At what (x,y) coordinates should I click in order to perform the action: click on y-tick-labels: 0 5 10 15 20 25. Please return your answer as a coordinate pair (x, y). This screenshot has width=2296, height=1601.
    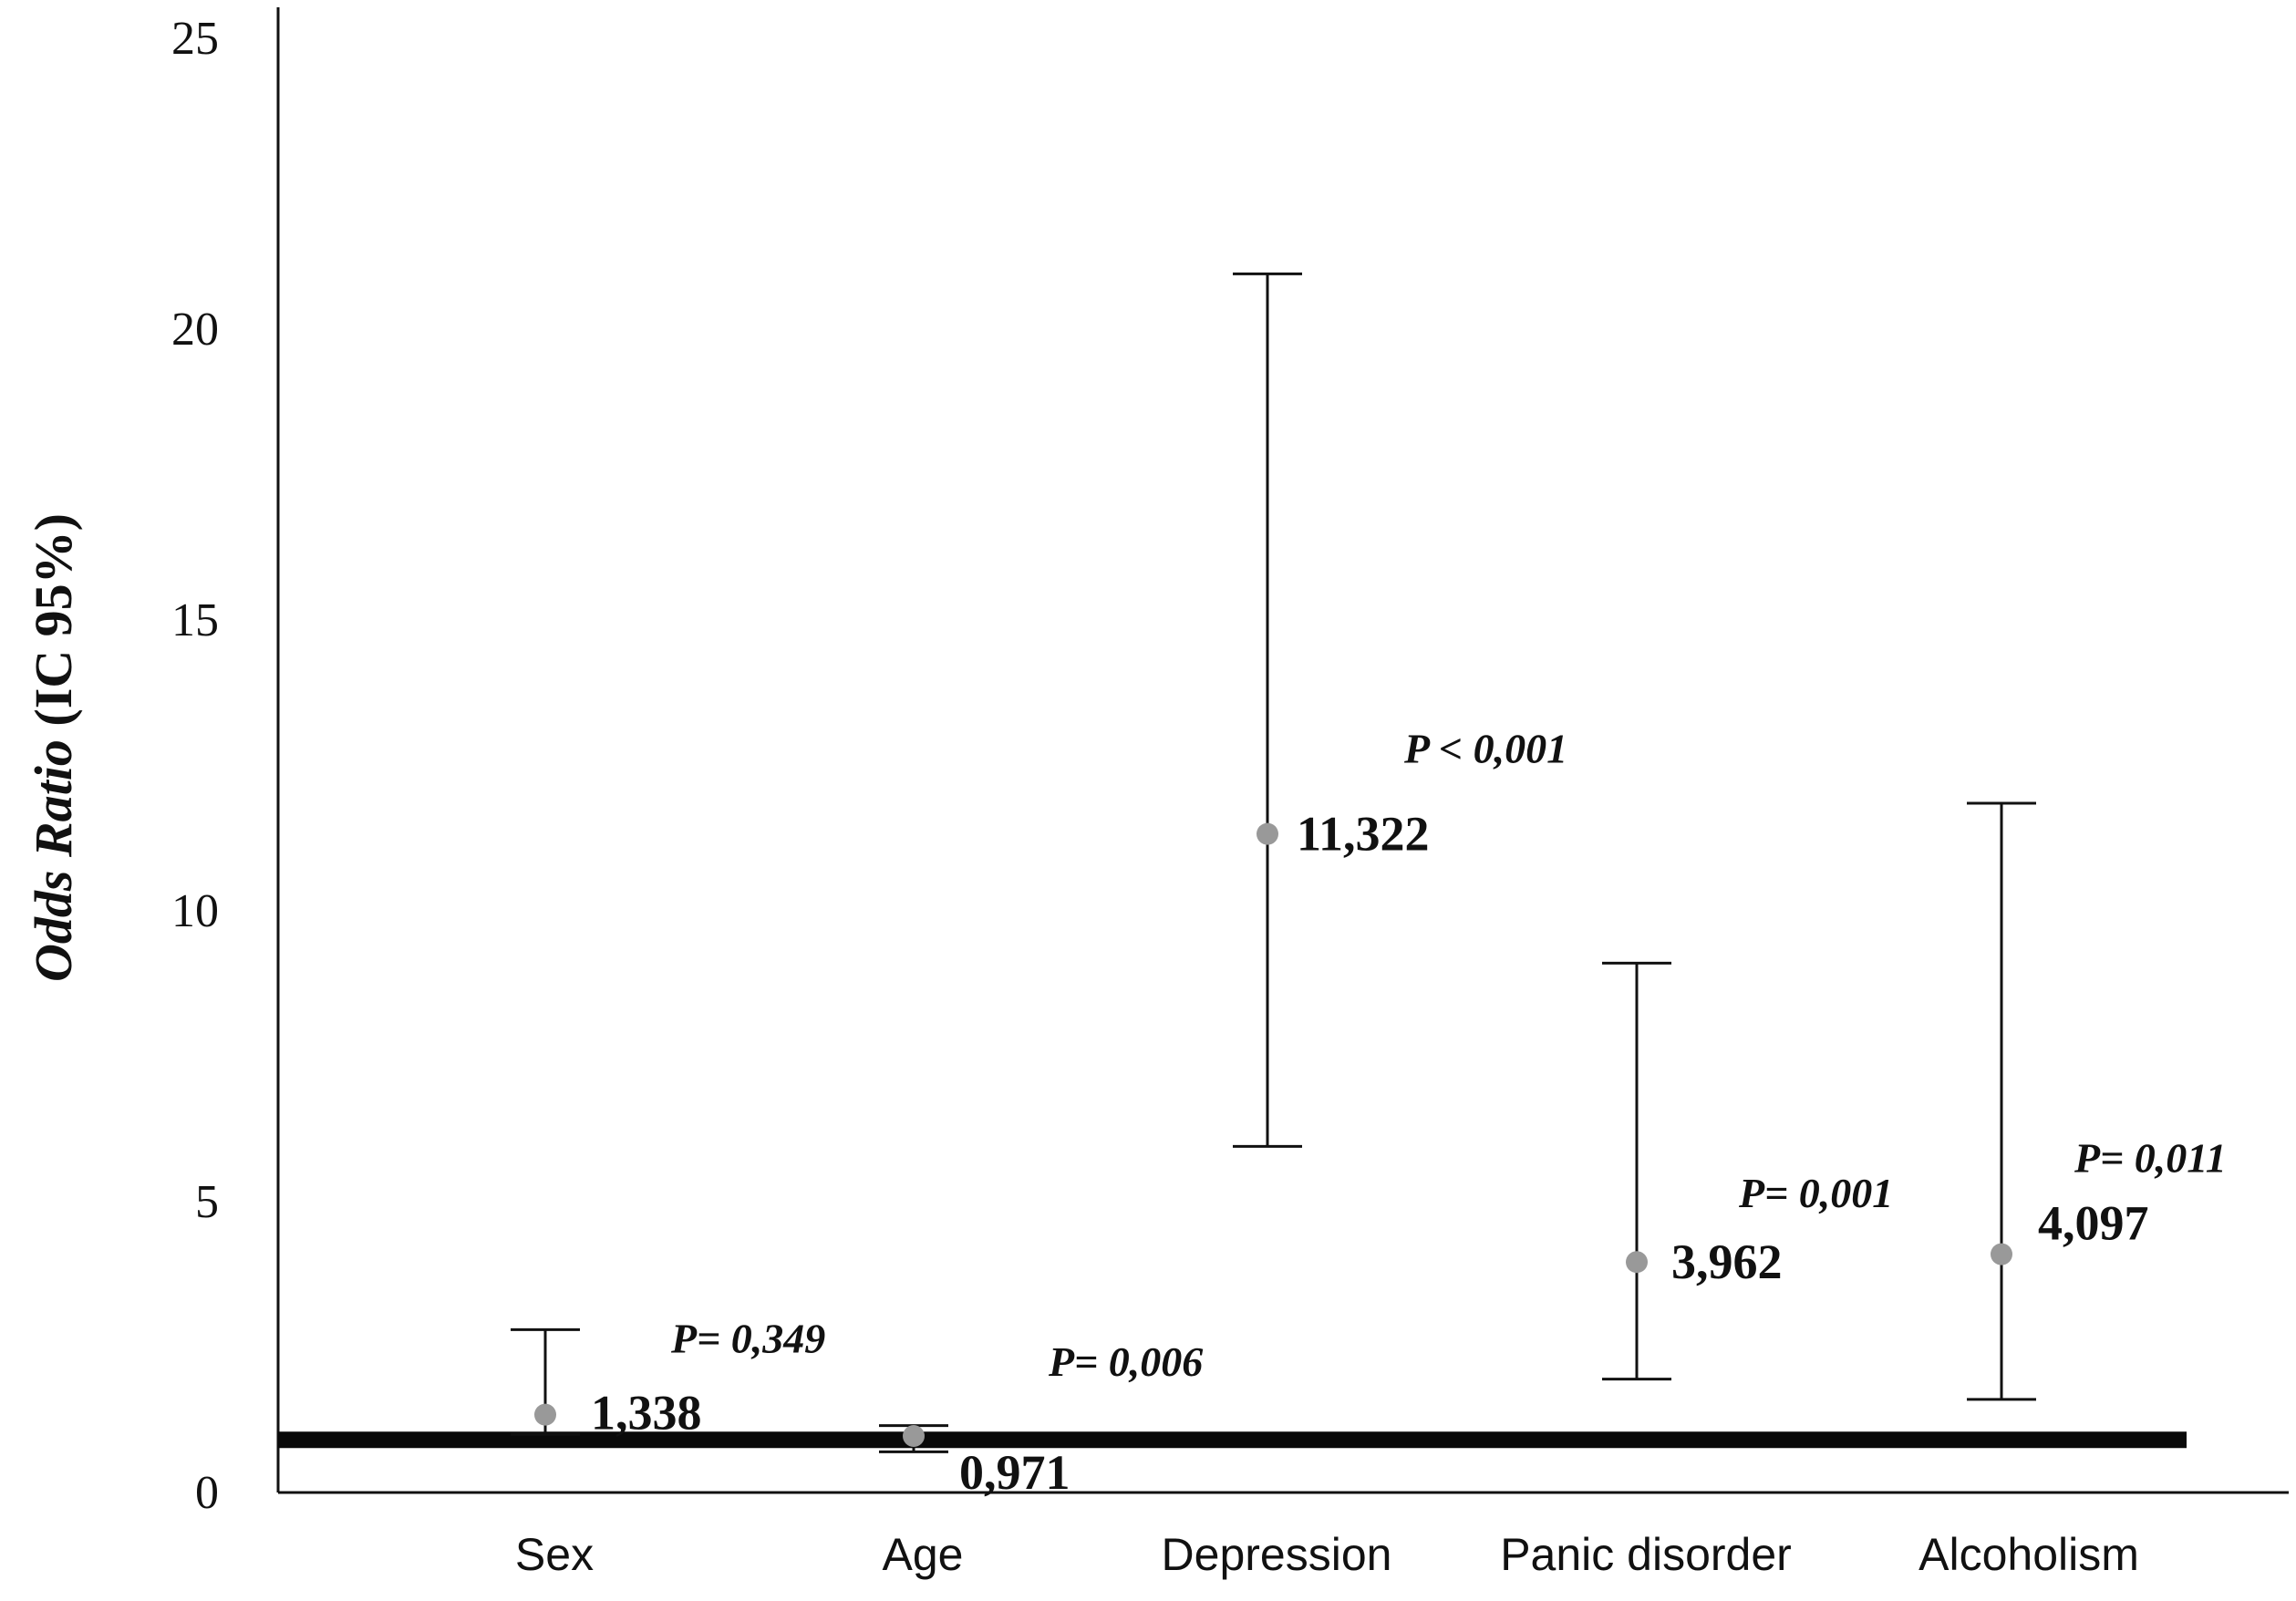
    Looking at the image, I should click on (195, 766).